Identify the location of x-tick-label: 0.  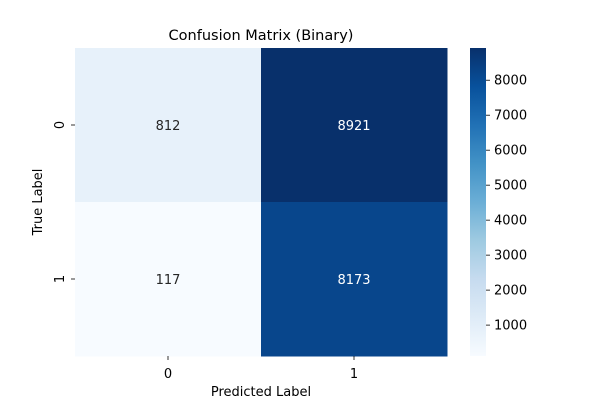
(168, 374).